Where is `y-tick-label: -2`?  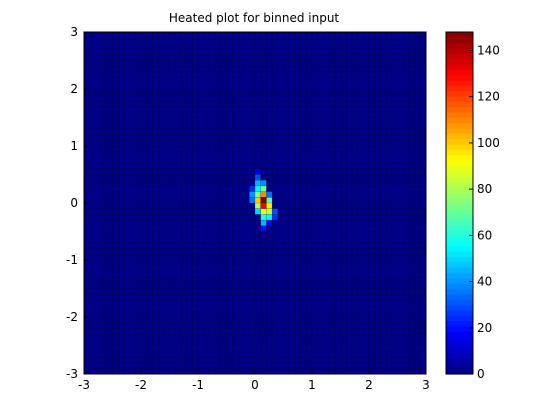
y-tick-label: -2 is located at coordinates (72, 317).